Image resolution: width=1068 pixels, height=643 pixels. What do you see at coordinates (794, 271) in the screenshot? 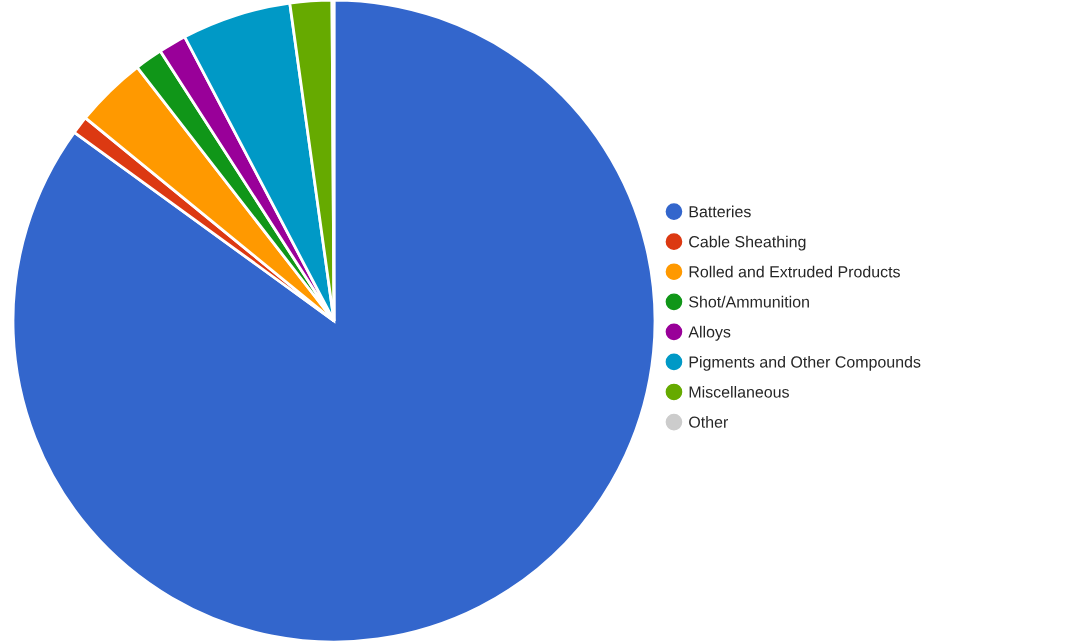
I see `legend-label: Rolled and Extruded Products` at bounding box center [794, 271].